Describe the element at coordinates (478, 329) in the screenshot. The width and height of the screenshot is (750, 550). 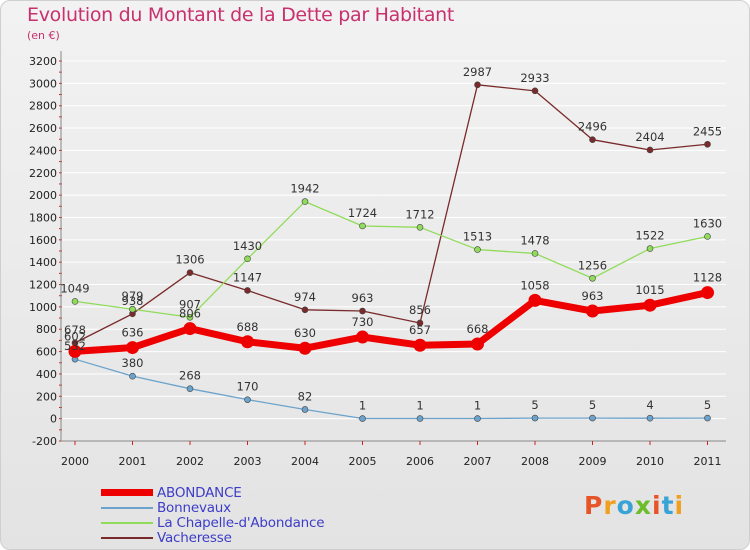
I see `data-label: 668` at that location.